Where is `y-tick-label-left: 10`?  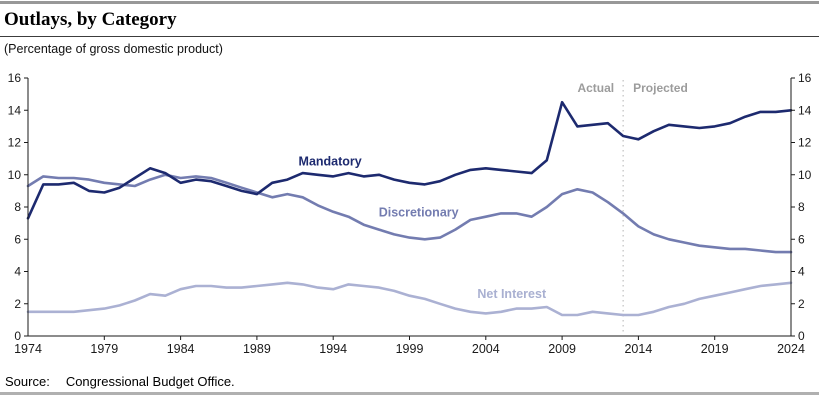
y-tick-label-left: 10 is located at coordinates (15, 175).